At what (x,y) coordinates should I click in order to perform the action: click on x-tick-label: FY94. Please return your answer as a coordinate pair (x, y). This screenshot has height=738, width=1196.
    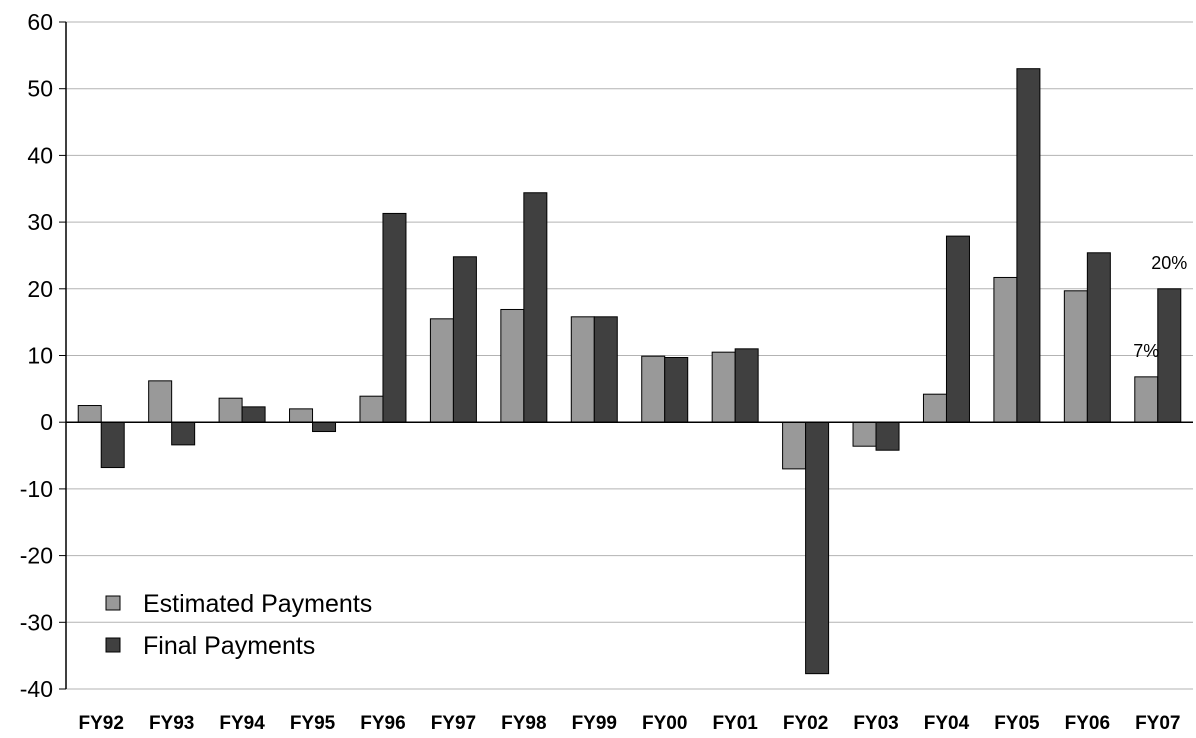
    Looking at the image, I should click on (242, 723).